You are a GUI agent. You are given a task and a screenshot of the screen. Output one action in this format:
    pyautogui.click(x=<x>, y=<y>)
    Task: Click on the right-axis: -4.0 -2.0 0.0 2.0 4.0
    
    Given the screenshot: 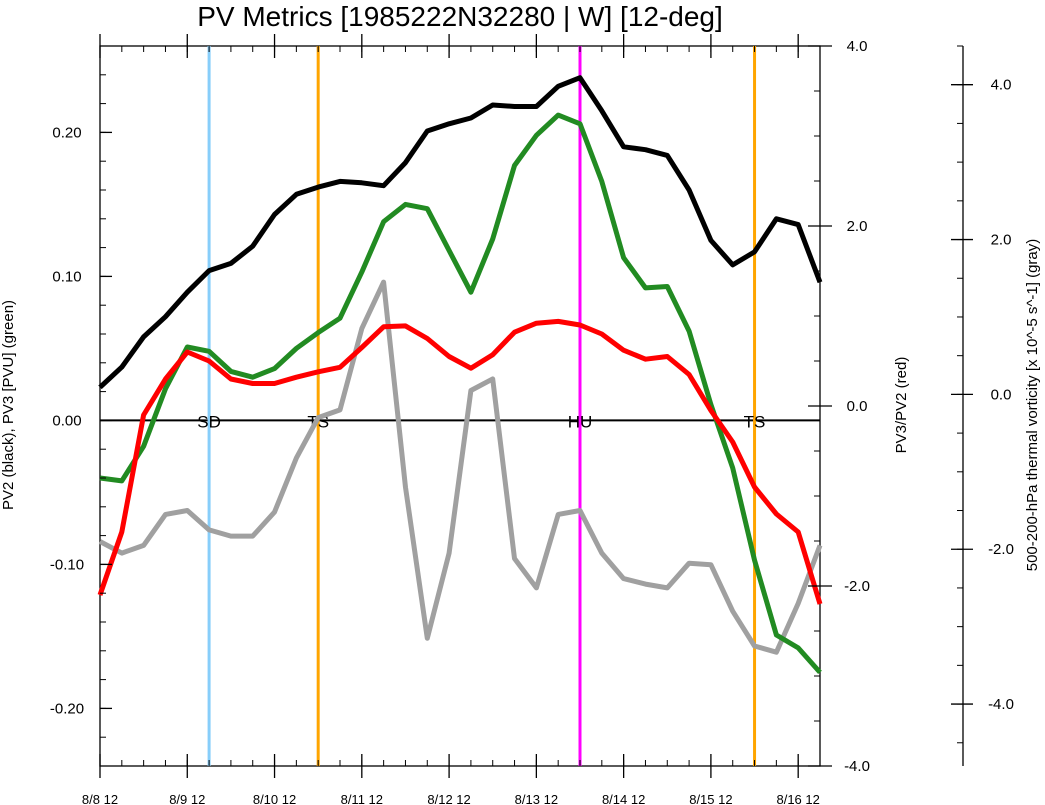 What is the action you would take?
    pyautogui.click(x=839, y=406)
    